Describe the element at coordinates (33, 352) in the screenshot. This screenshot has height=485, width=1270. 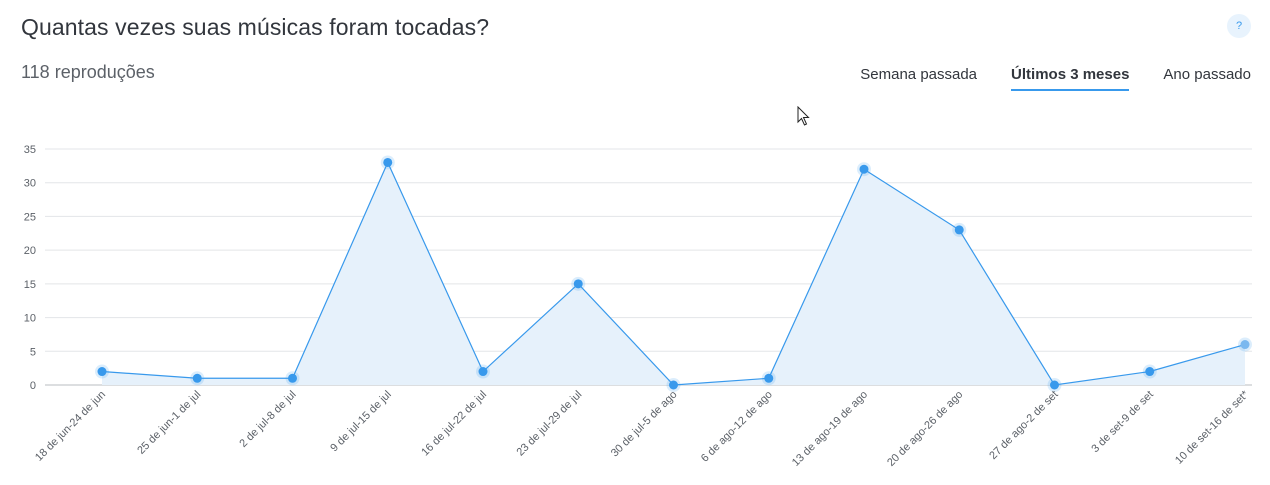
I see `y-tick-label: 5` at that location.